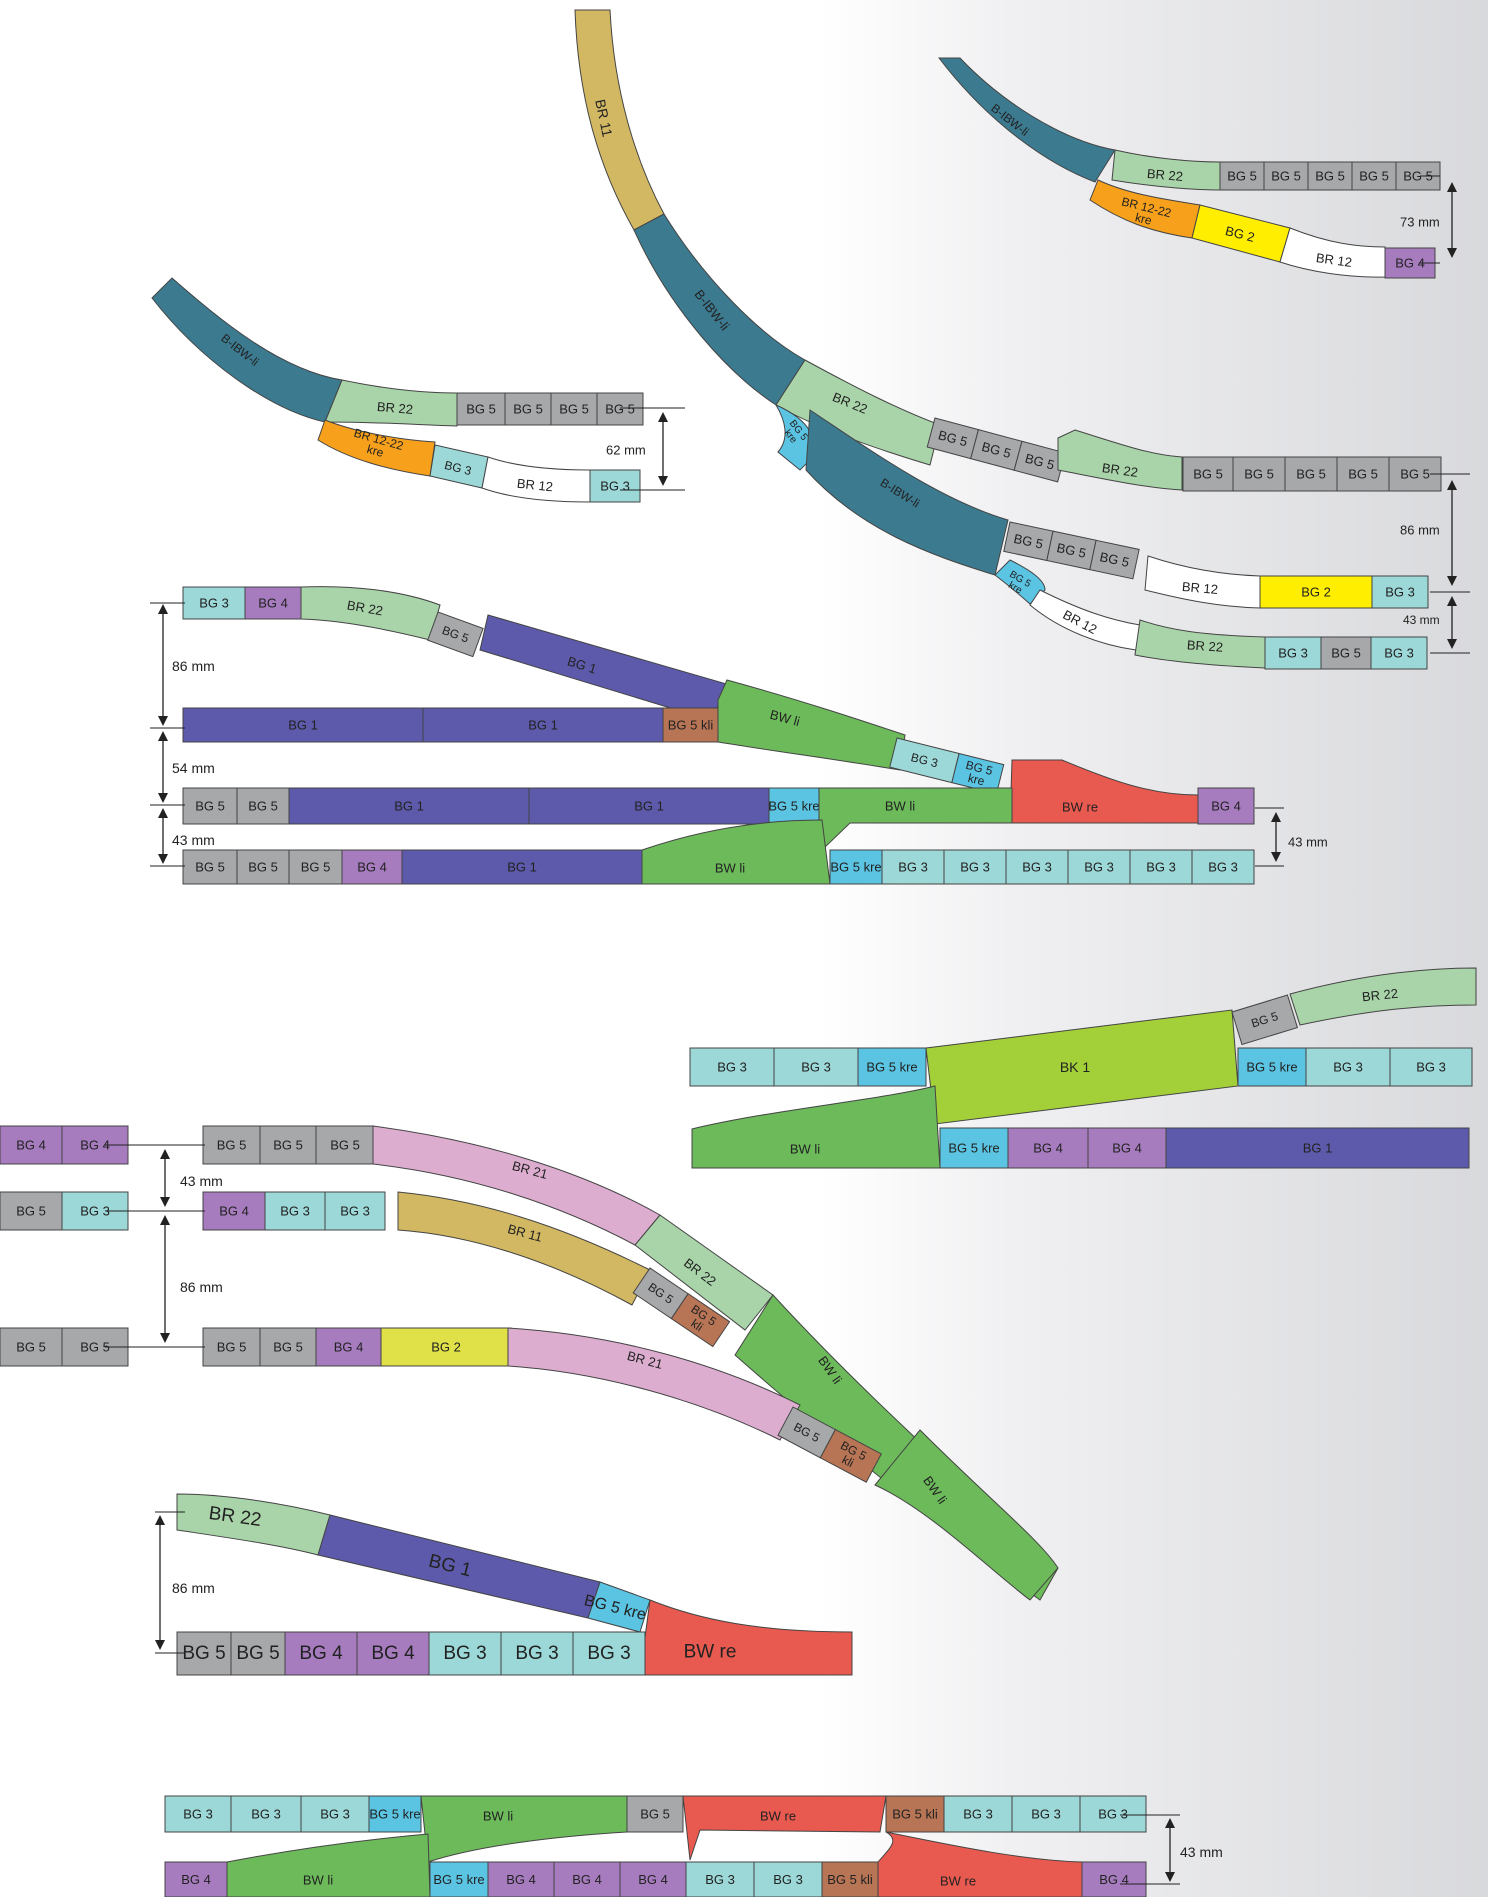 The height and width of the screenshot is (1897, 1488). What do you see at coordinates (730, 868) in the screenshot?
I see `segment-label: BW li` at bounding box center [730, 868].